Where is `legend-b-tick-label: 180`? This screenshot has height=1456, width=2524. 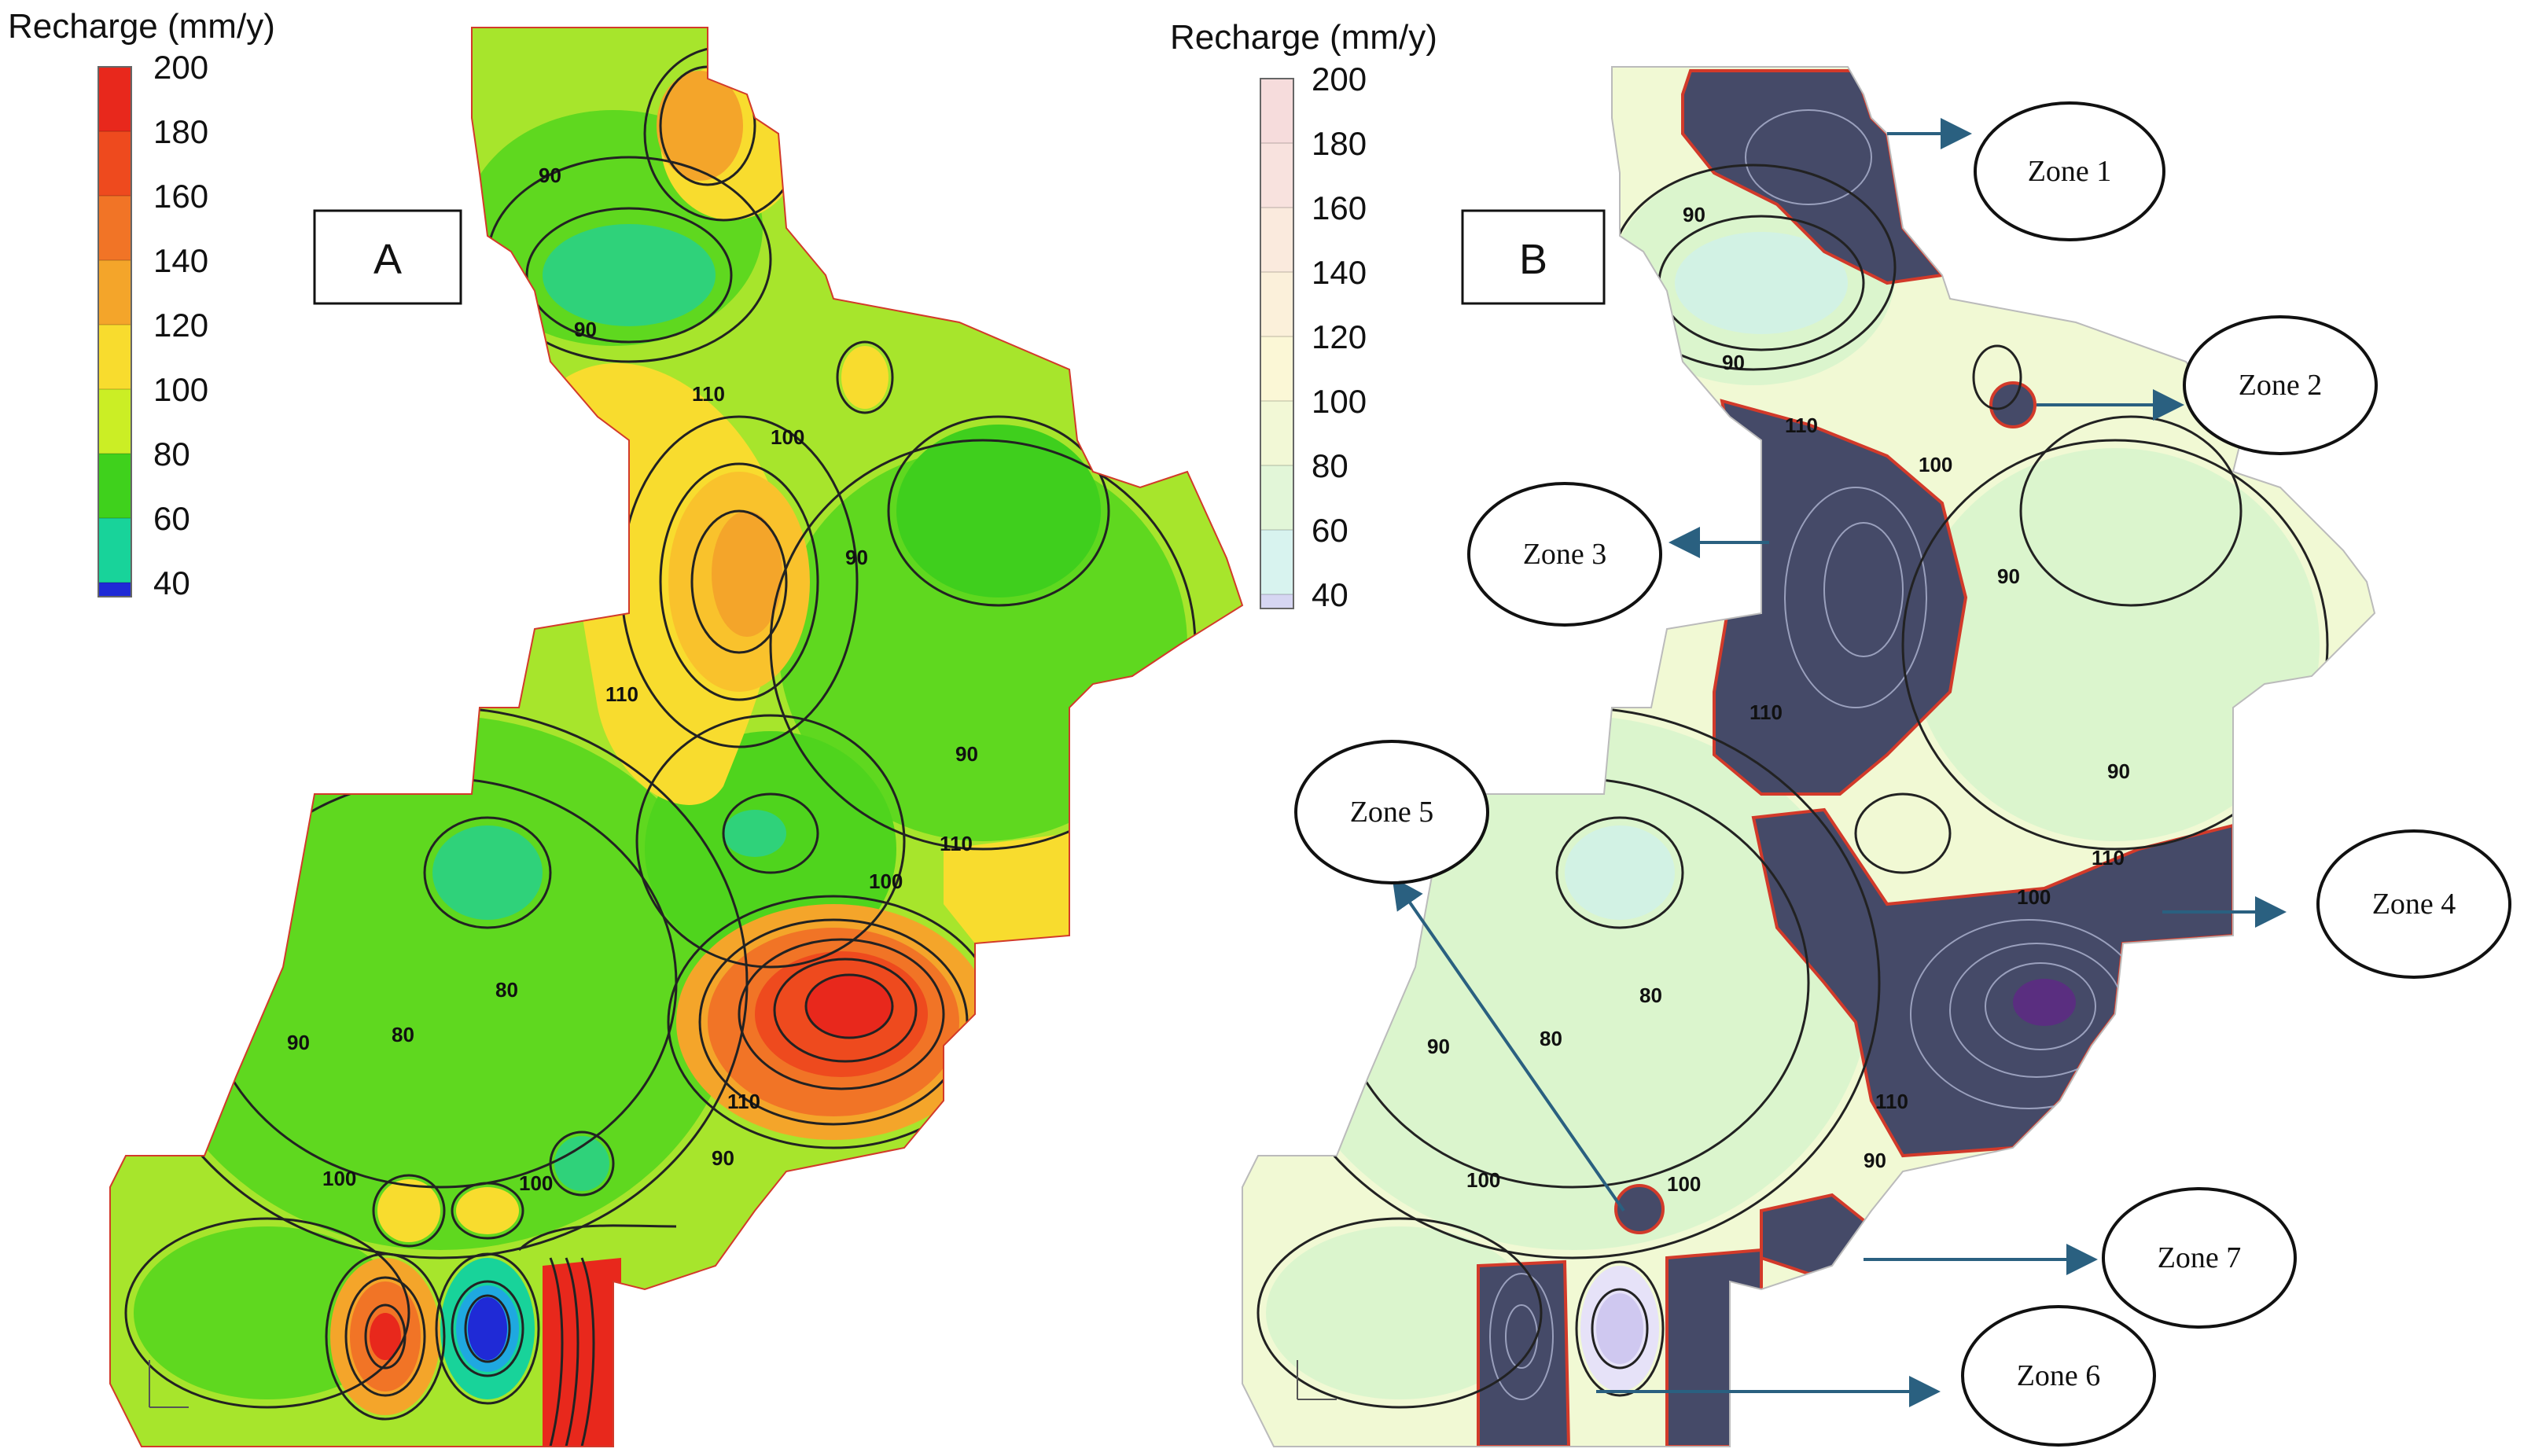
legend-b-tick-label: 180 is located at coordinates (1339, 143).